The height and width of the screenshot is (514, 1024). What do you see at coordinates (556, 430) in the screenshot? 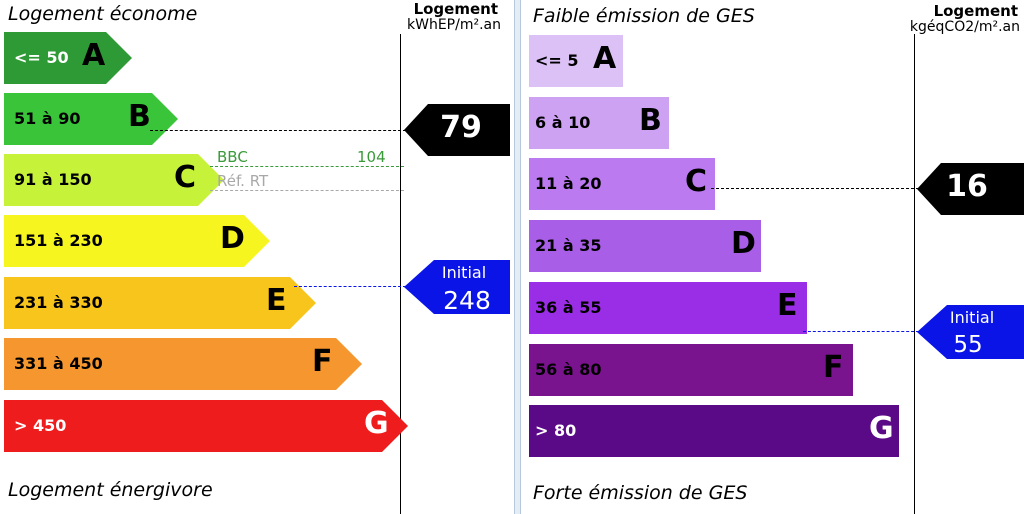
I see `ges-class-range: > 80` at bounding box center [556, 430].